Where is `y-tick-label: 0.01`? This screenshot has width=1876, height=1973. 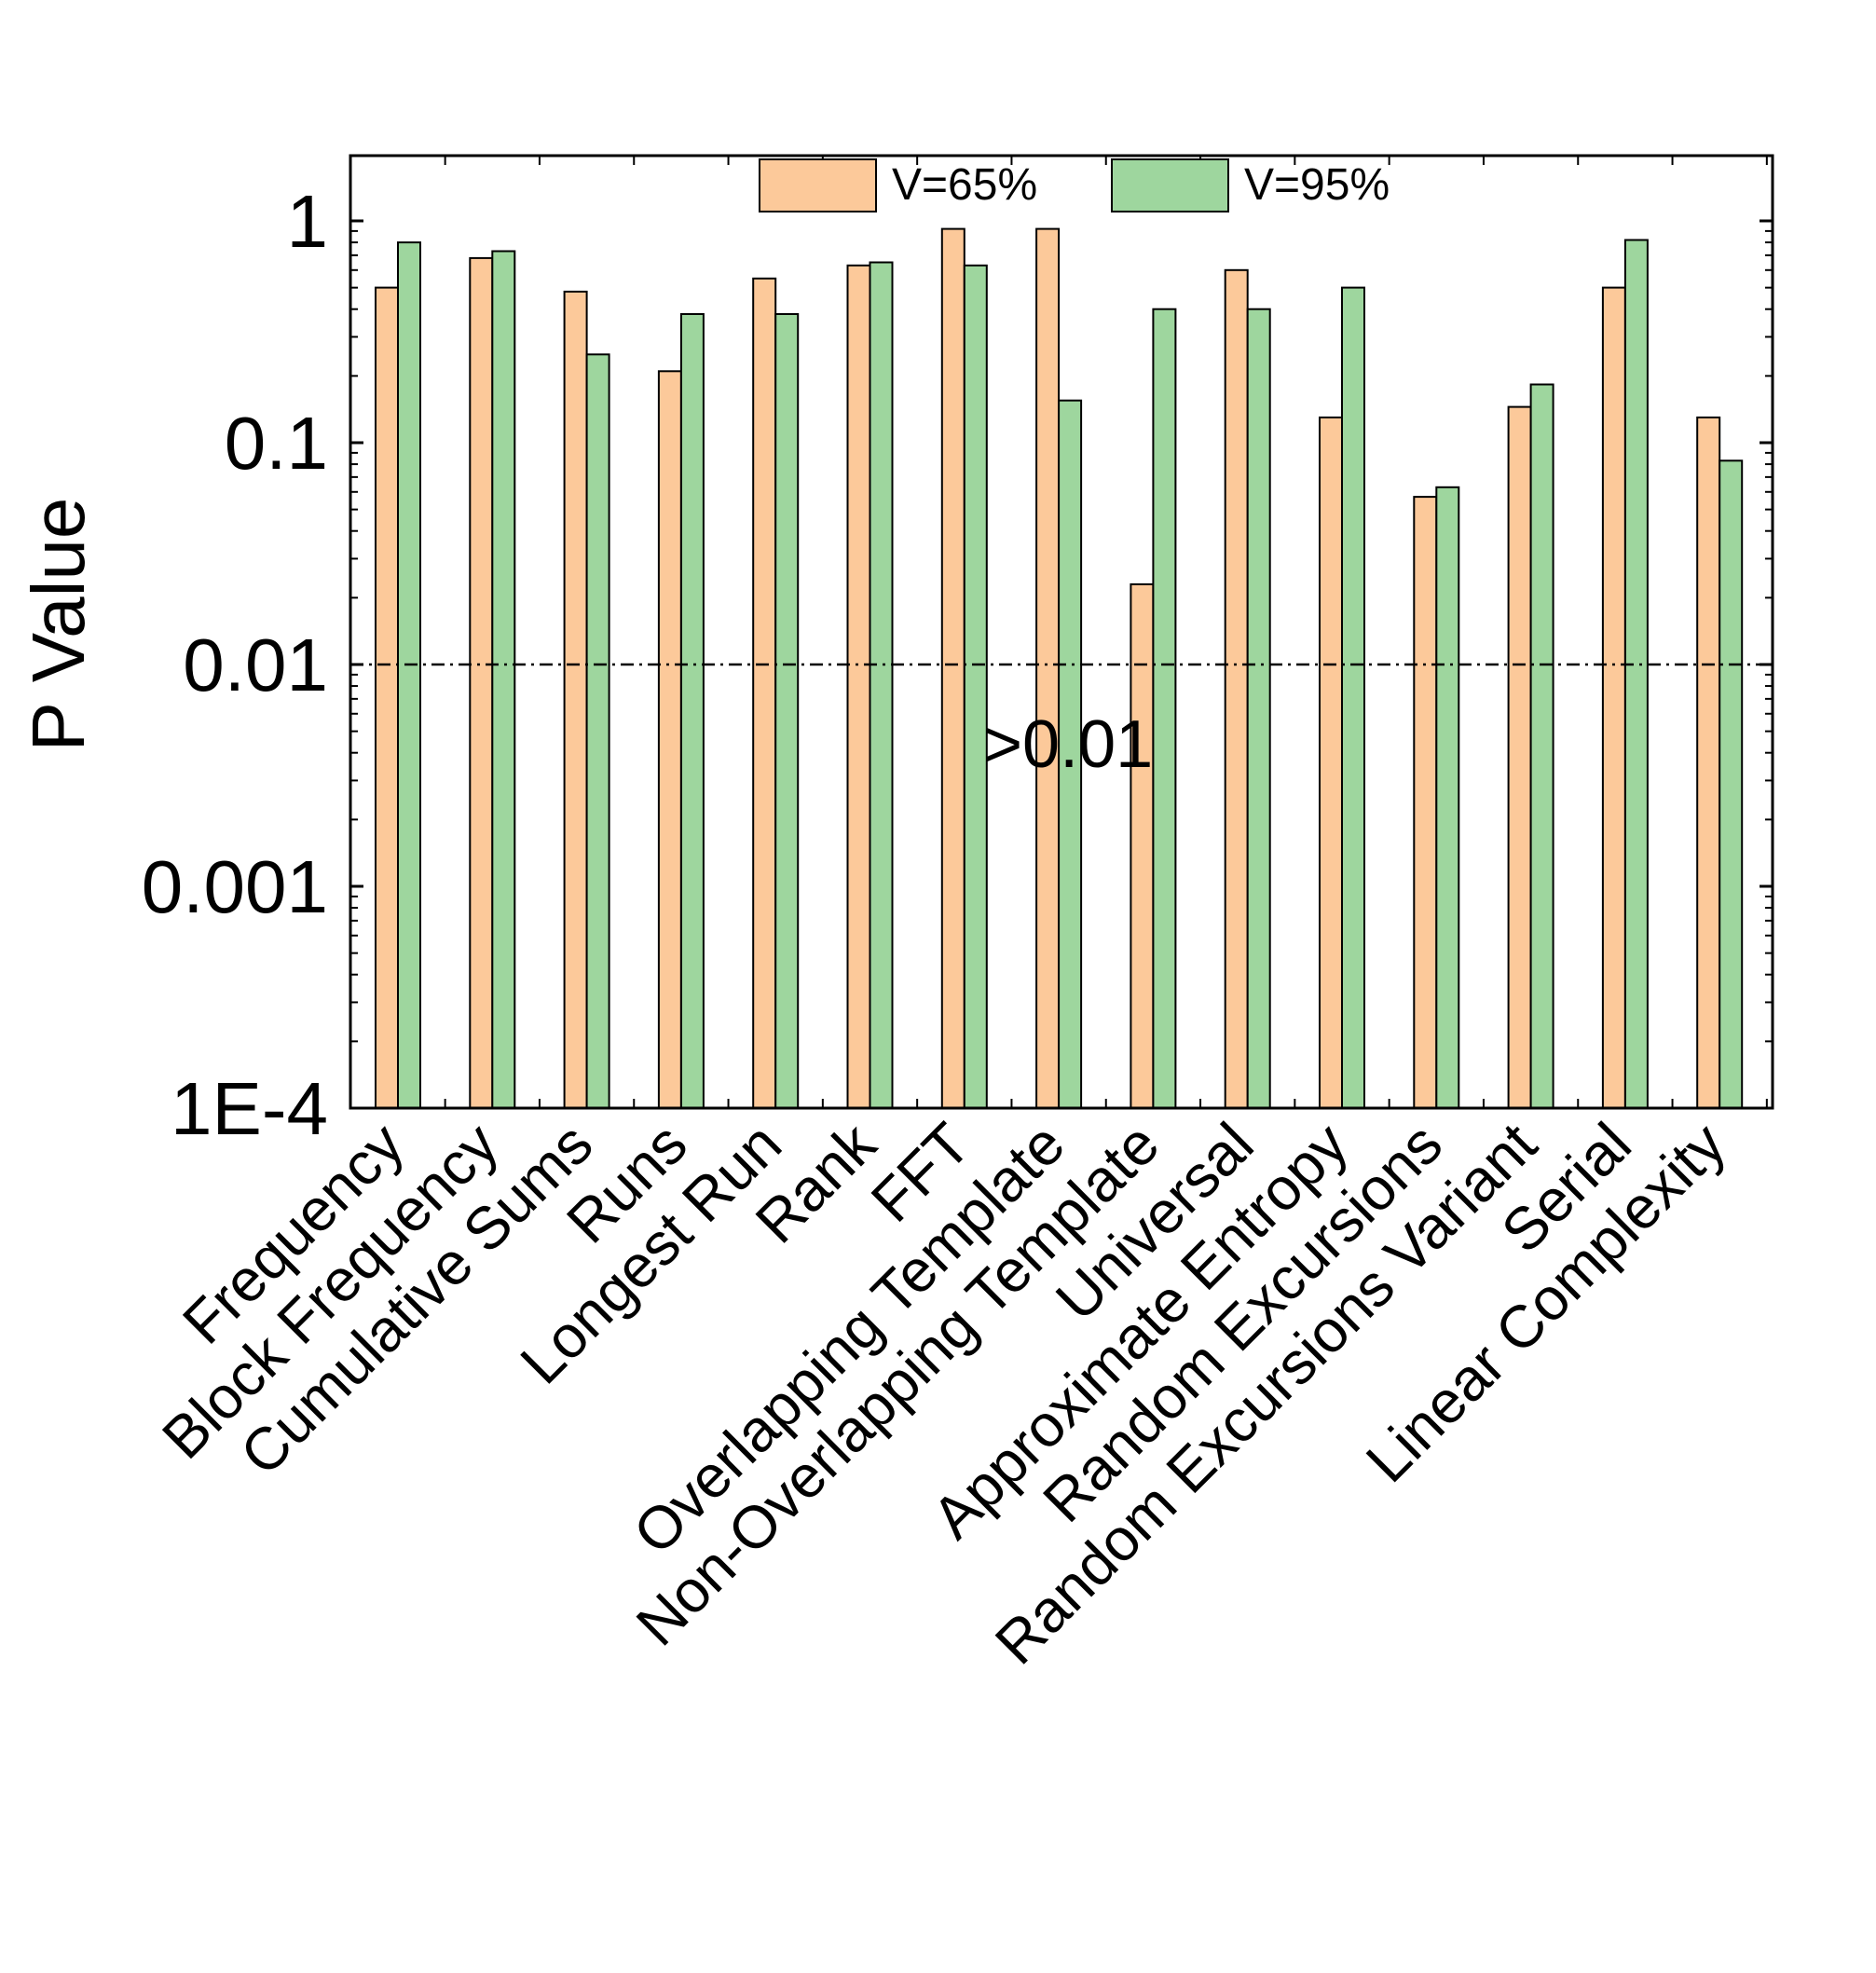
y-tick-label: 0.01 is located at coordinates (256, 665).